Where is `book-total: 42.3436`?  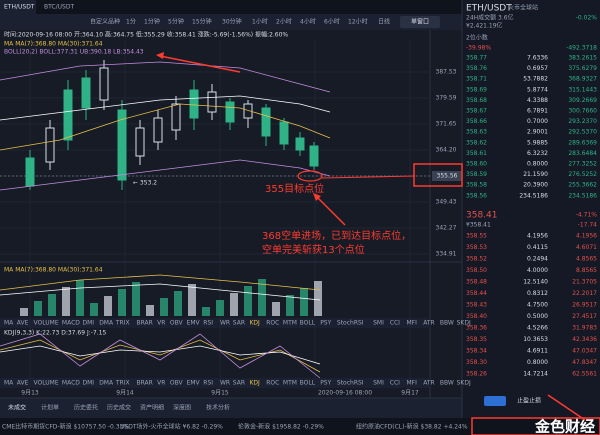 book-total: 42.3436 is located at coordinates (584, 339).